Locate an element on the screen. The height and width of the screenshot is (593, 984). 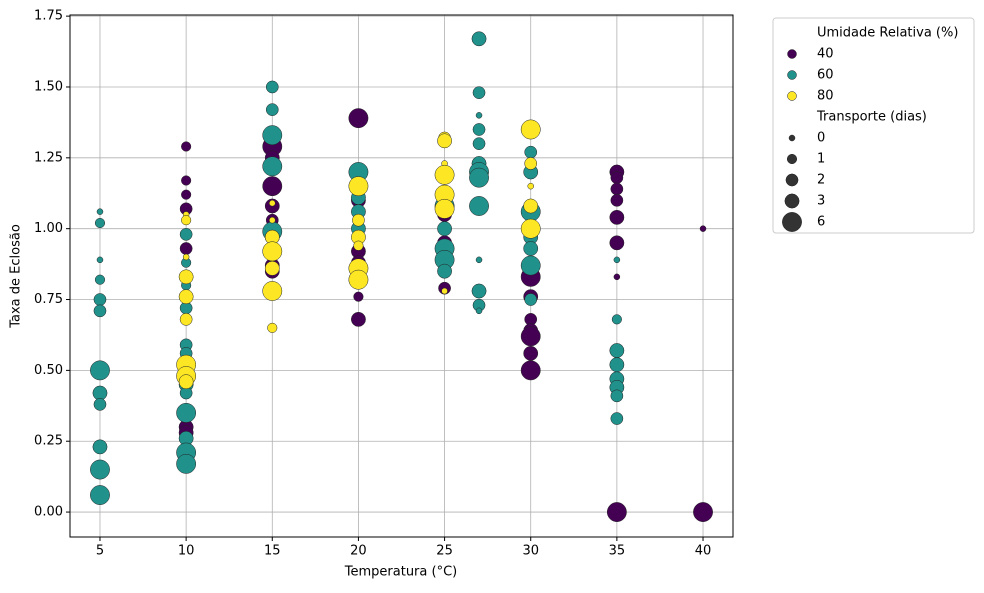
y-tick-label: 0.25 is located at coordinates (48, 441).